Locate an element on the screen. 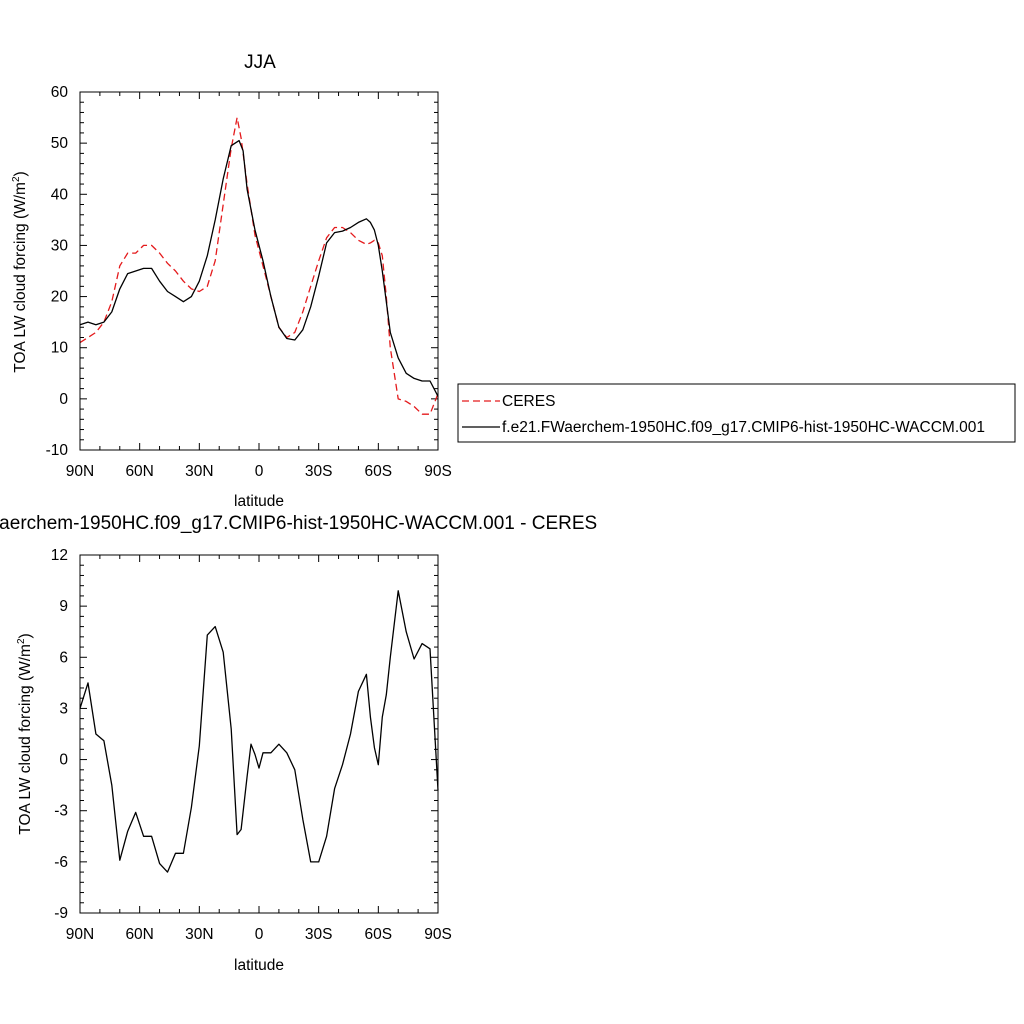  legend-box is located at coordinates (736, 413).